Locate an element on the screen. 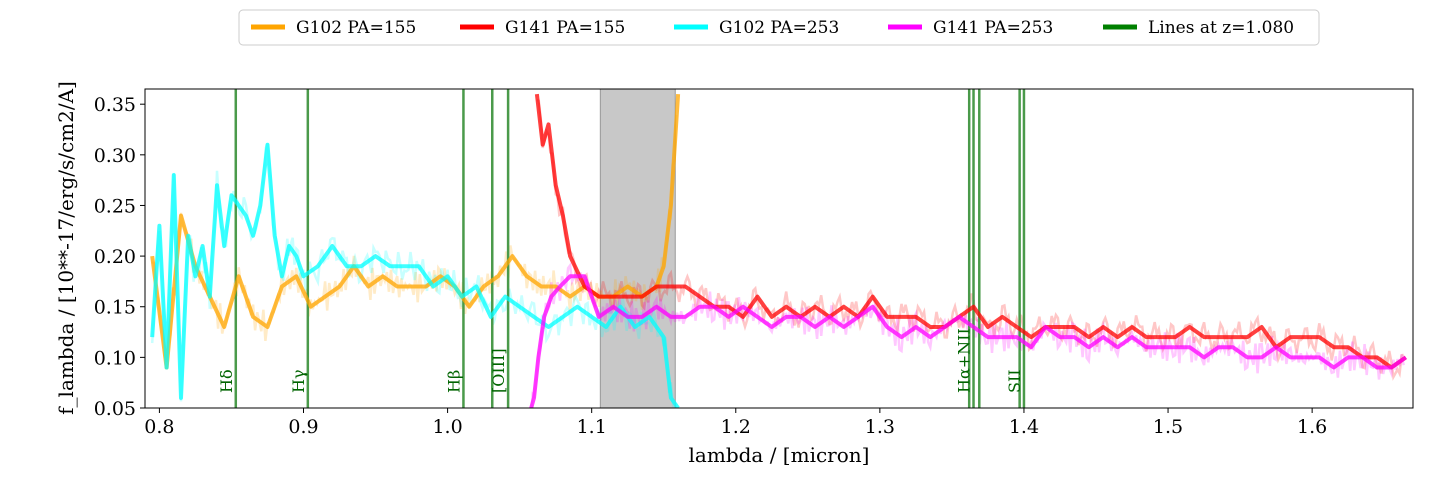 The height and width of the screenshot is (480, 1442). x-axis: 0.8 0.9 1.0 1.1 1.2 1.3 1.4 1.5 1.6 is located at coordinates (735, 423).